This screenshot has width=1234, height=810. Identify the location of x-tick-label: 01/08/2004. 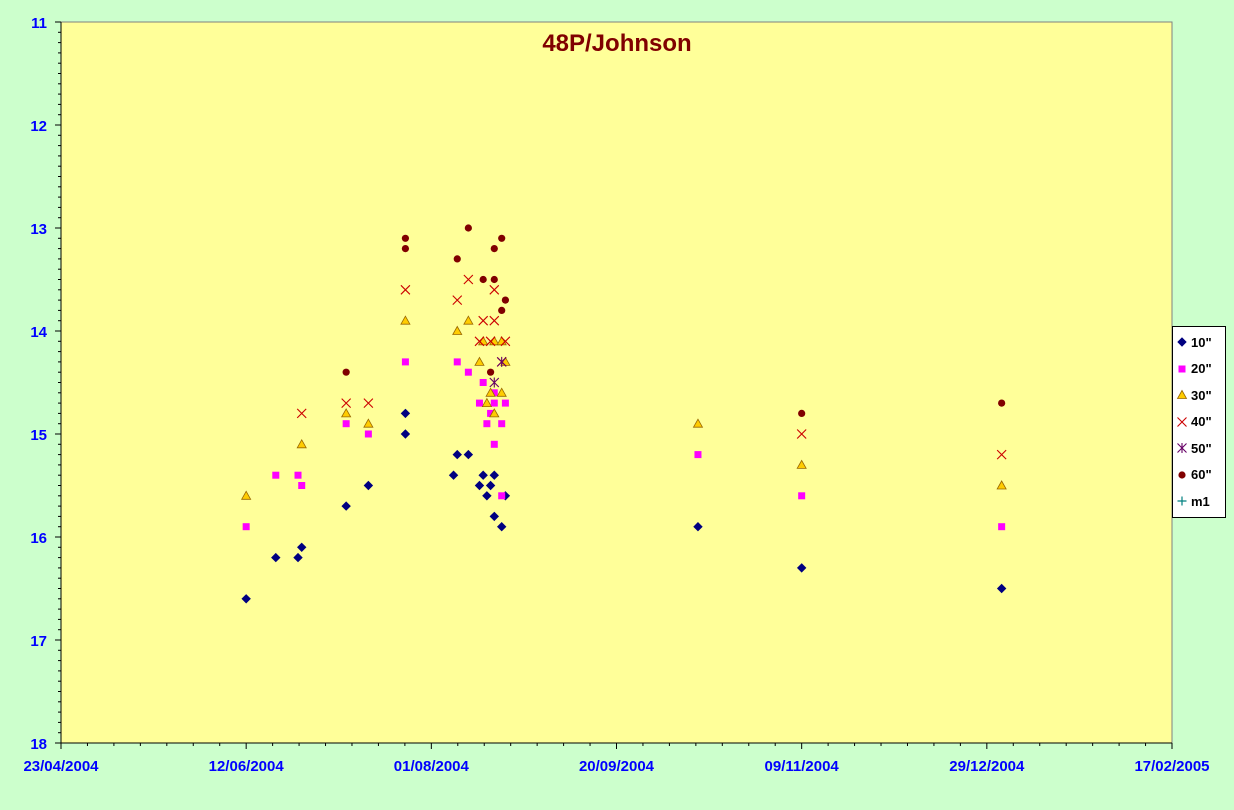
(432, 766).